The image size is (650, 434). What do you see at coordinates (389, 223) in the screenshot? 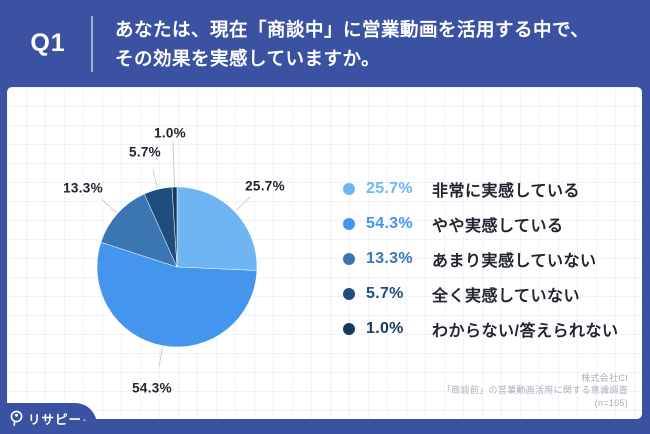
I see `legend-percent: 54.3%` at bounding box center [389, 223].